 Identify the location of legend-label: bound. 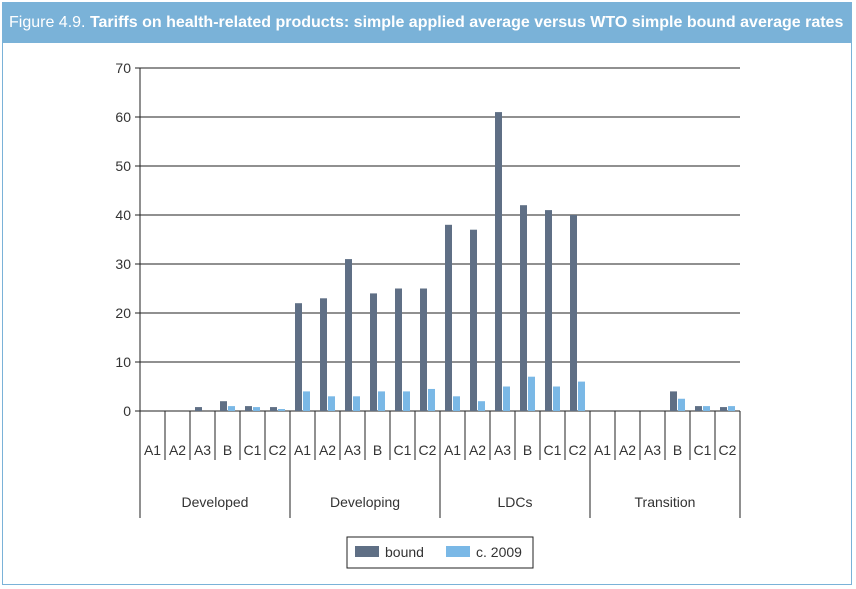
(404, 552).